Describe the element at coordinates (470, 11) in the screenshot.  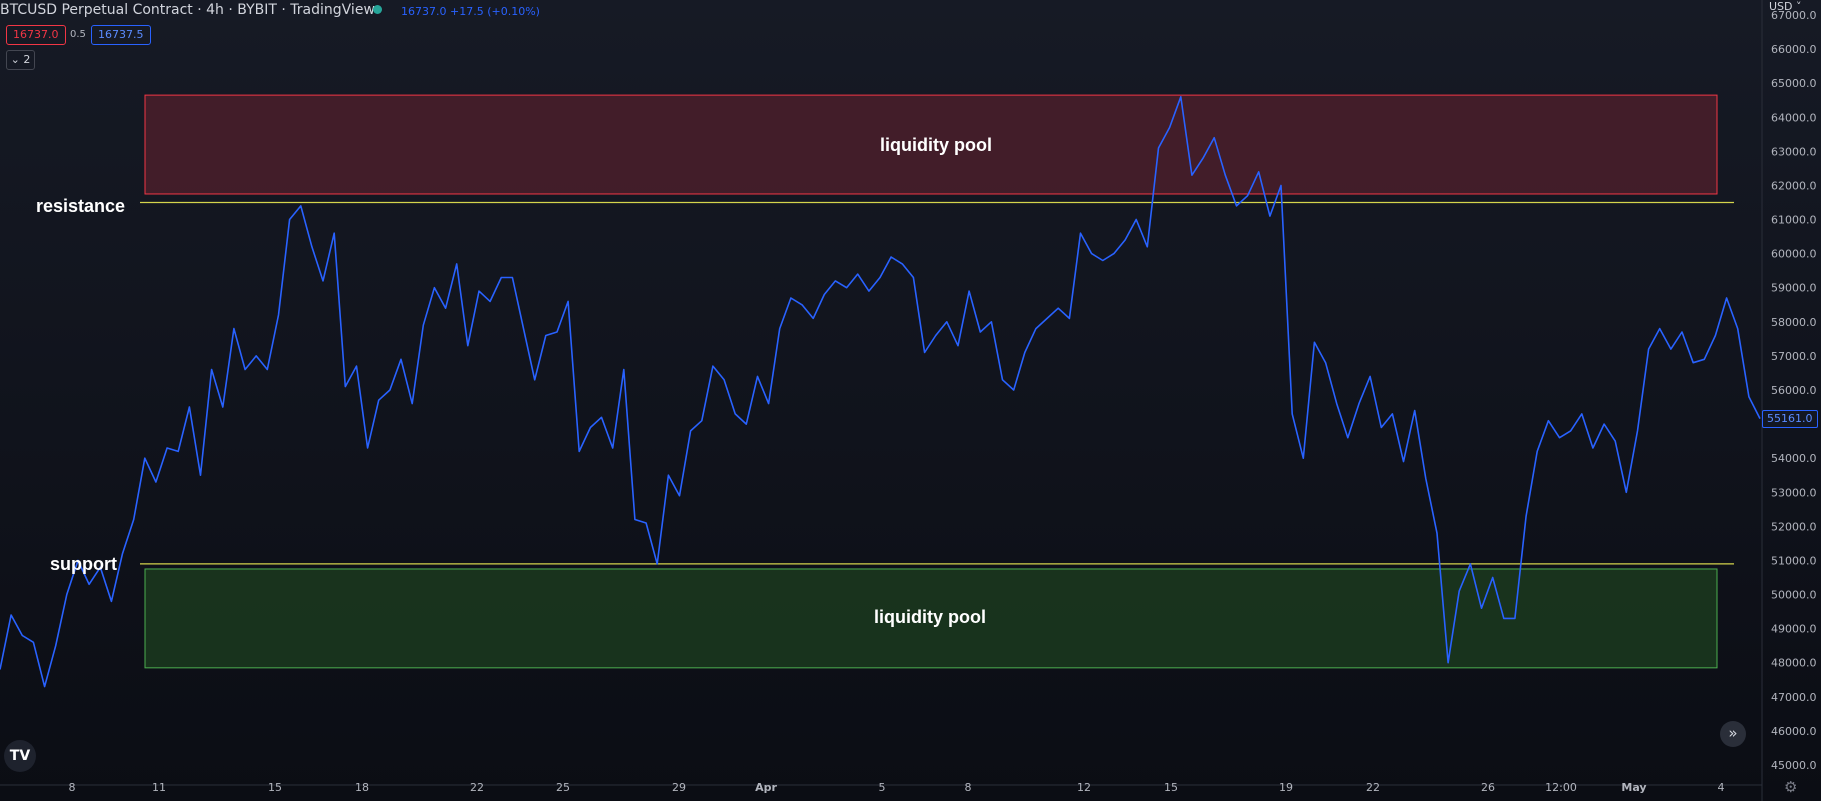
I see `price-change: 16737.0 +17.5 (+0.10%)` at that location.